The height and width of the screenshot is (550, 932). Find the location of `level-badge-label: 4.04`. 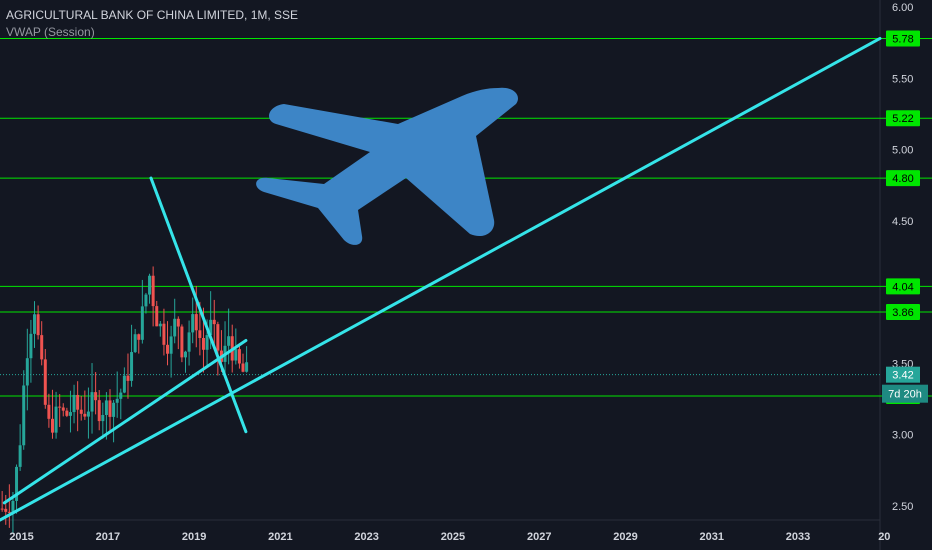

level-badge-label: 4.04 is located at coordinates (902, 287).